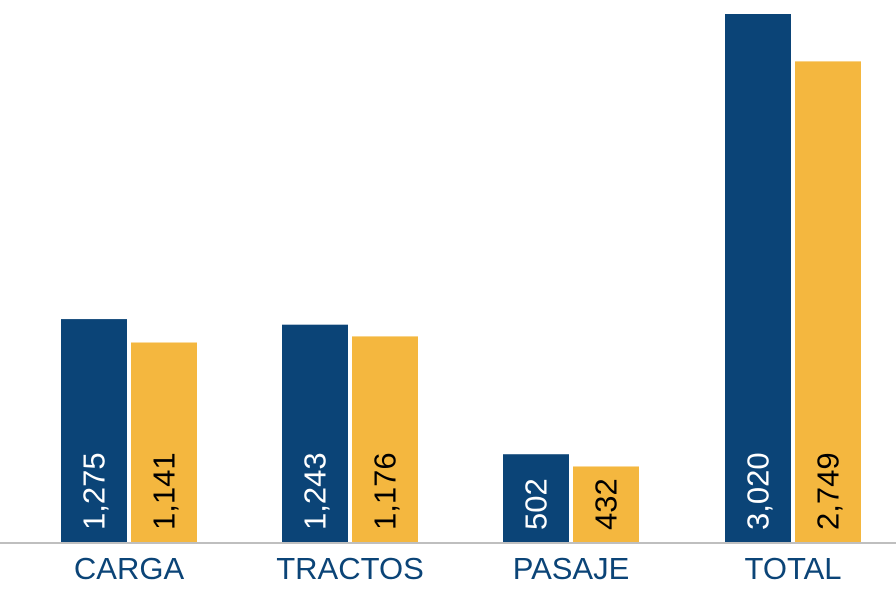 The image size is (896, 592). Describe the element at coordinates (571, 568) in the screenshot. I see `category-label-pasaje: PASAJE` at that location.